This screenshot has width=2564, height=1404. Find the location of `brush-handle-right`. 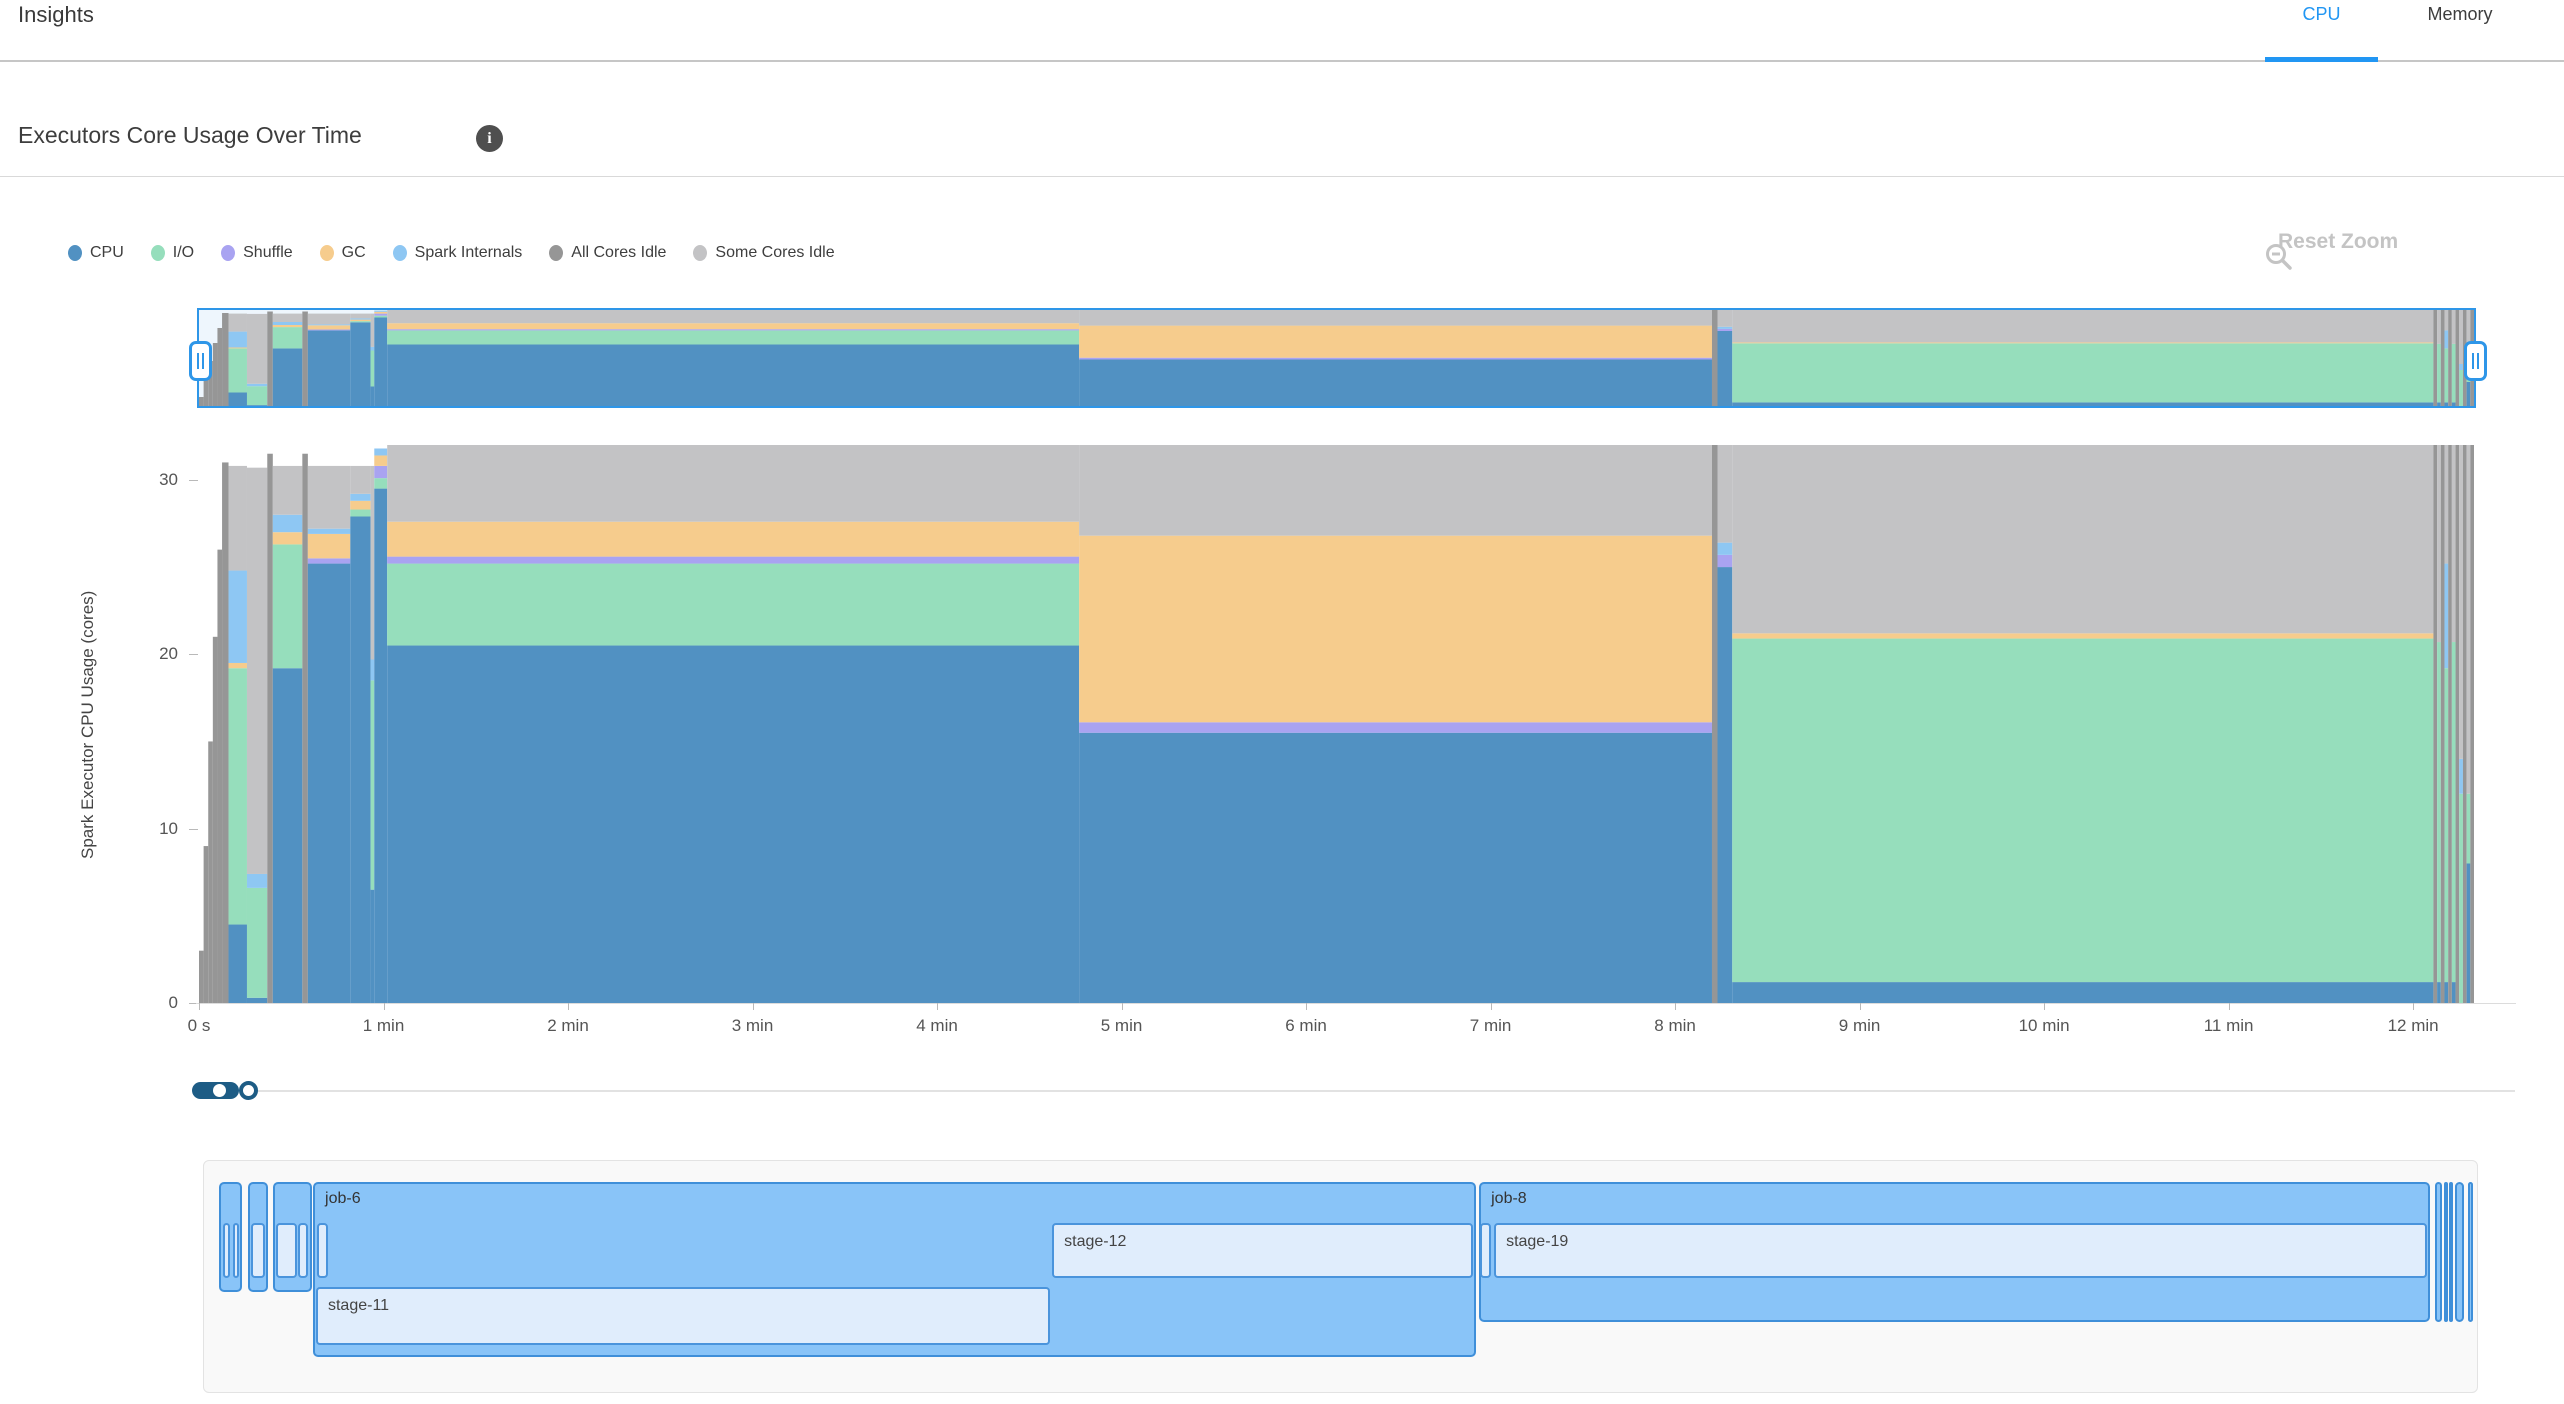

brush-handle-right is located at coordinates (2475, 361).